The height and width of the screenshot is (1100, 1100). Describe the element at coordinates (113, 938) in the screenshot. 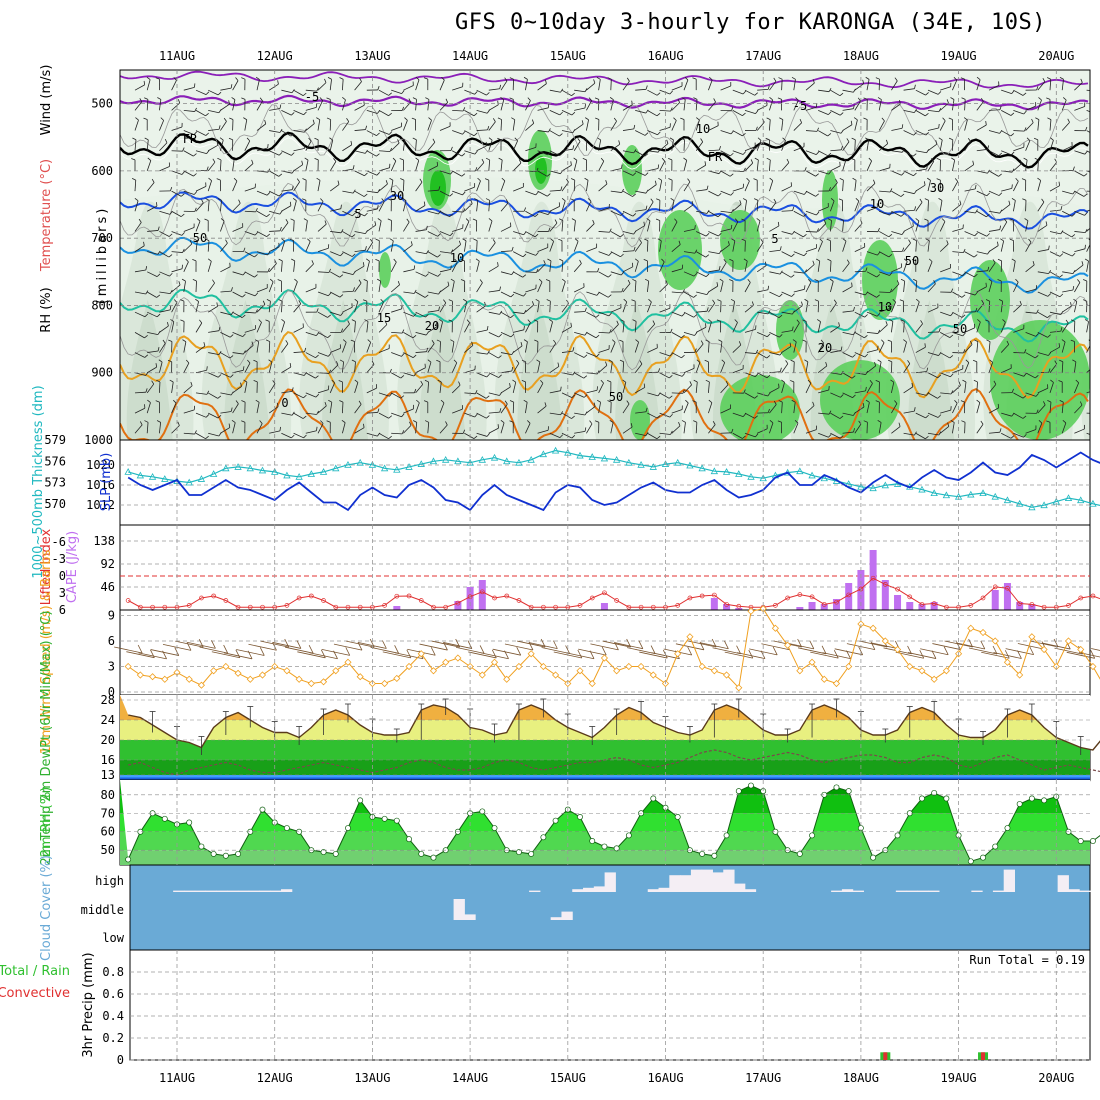

I see `cloud-tick: low` at that location.